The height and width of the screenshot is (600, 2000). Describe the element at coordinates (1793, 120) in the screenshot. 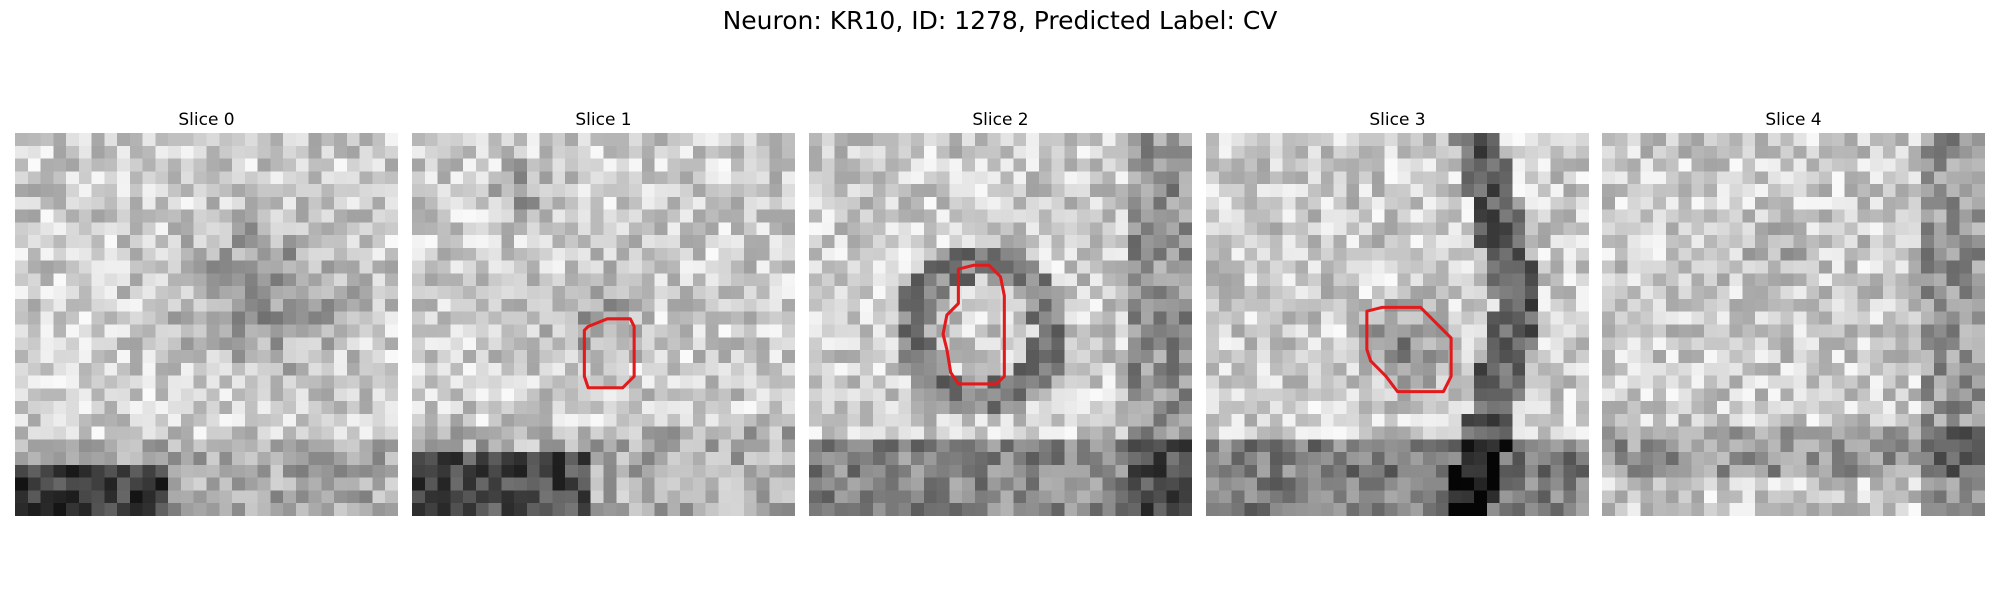

I see `slice-title: Slice 4` at that location.